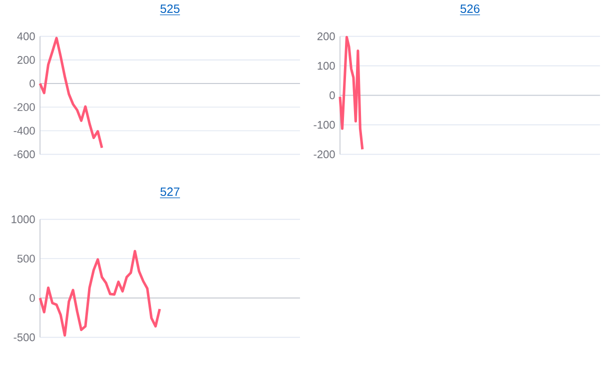  Describe the element at coordinates (170, 191) in the screenshot. I see `chart-title: 527` at that location.